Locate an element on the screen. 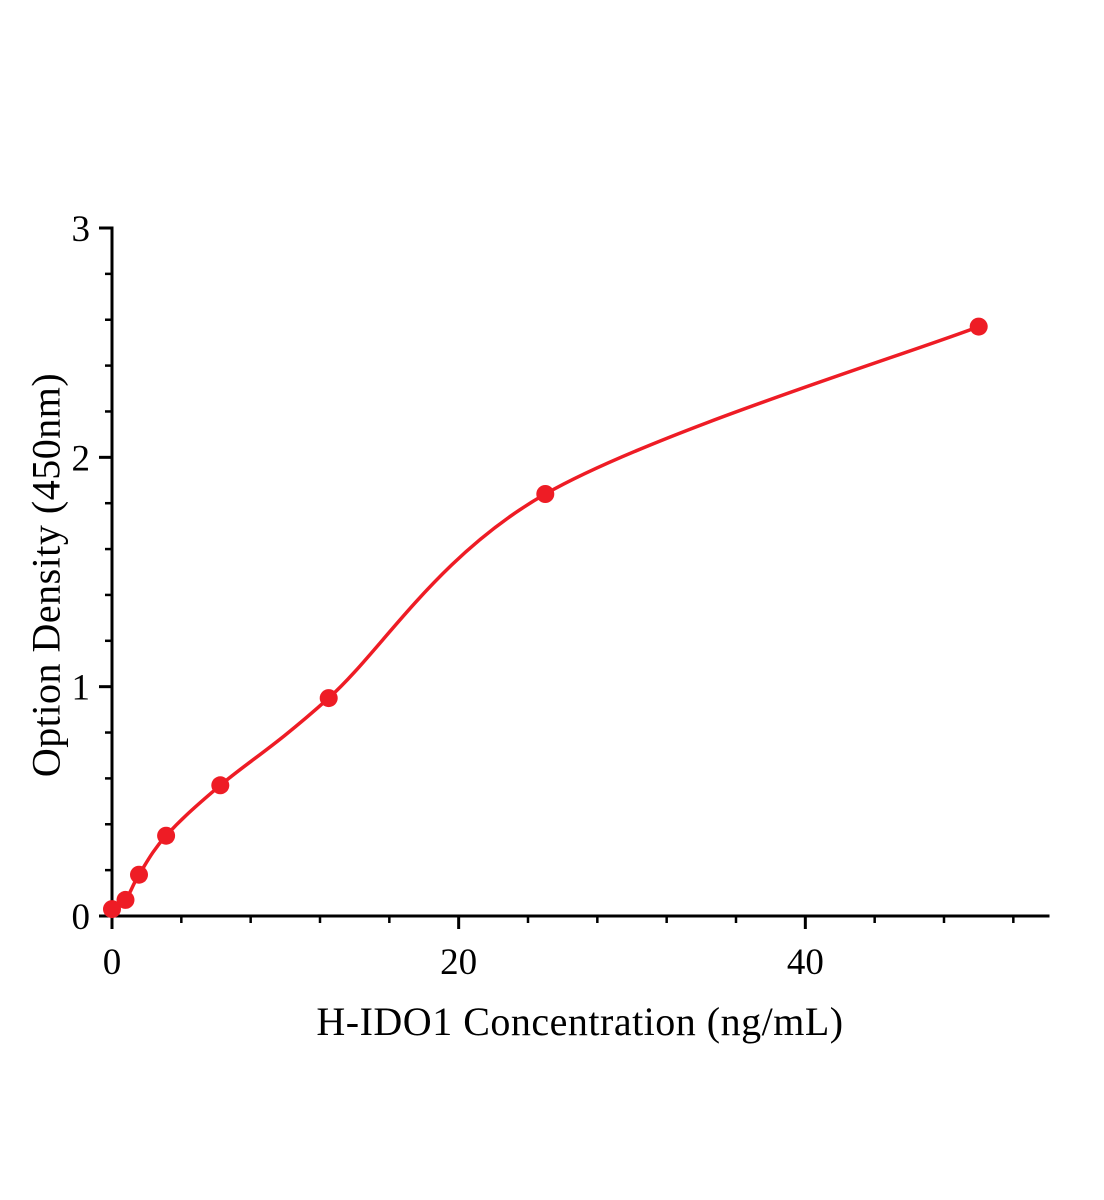 This screenshot has width=1104, height=1200. x-tick-label: 0 is located at coordinates (112, 962).